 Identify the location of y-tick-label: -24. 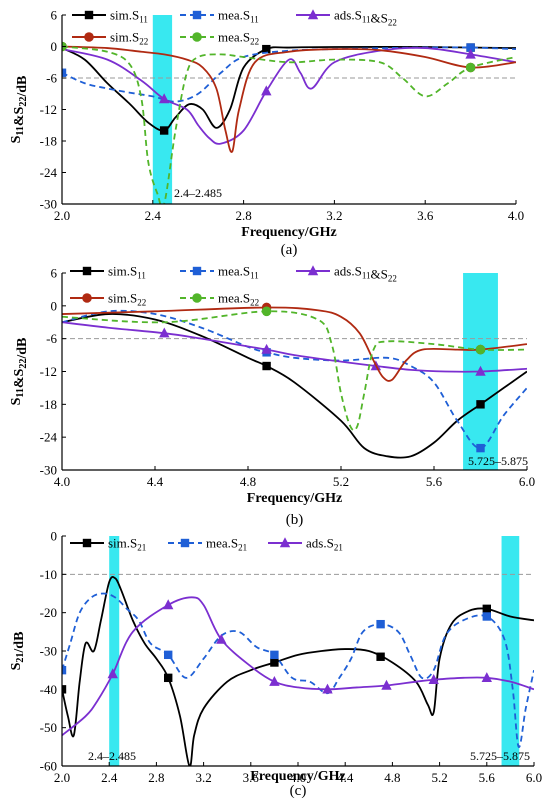
(49, 437).